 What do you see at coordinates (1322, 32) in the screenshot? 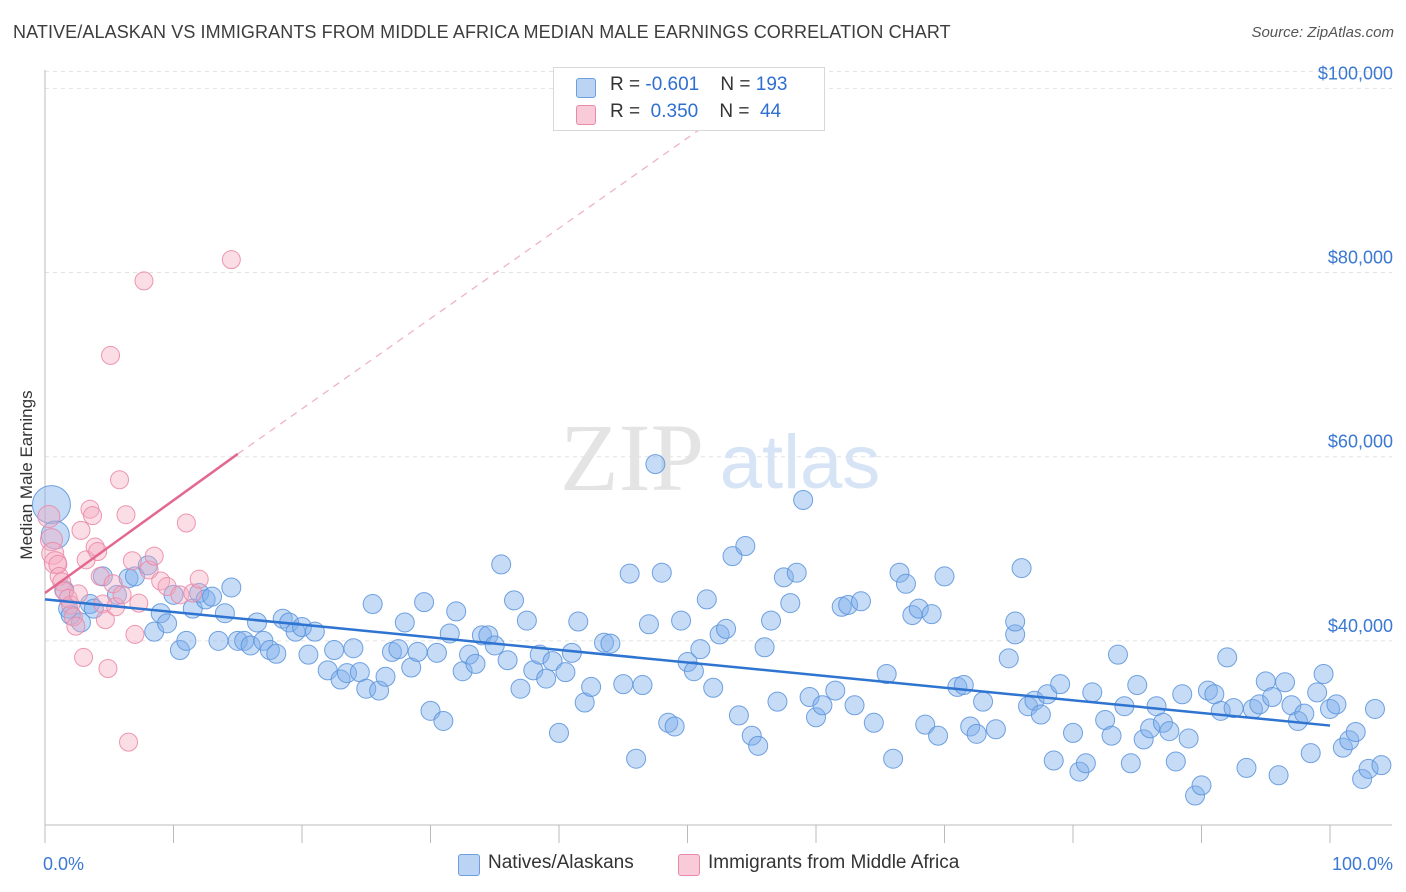
I see `source-label: Source: ZipAtlas.com` at bounding box center [1322, 32].